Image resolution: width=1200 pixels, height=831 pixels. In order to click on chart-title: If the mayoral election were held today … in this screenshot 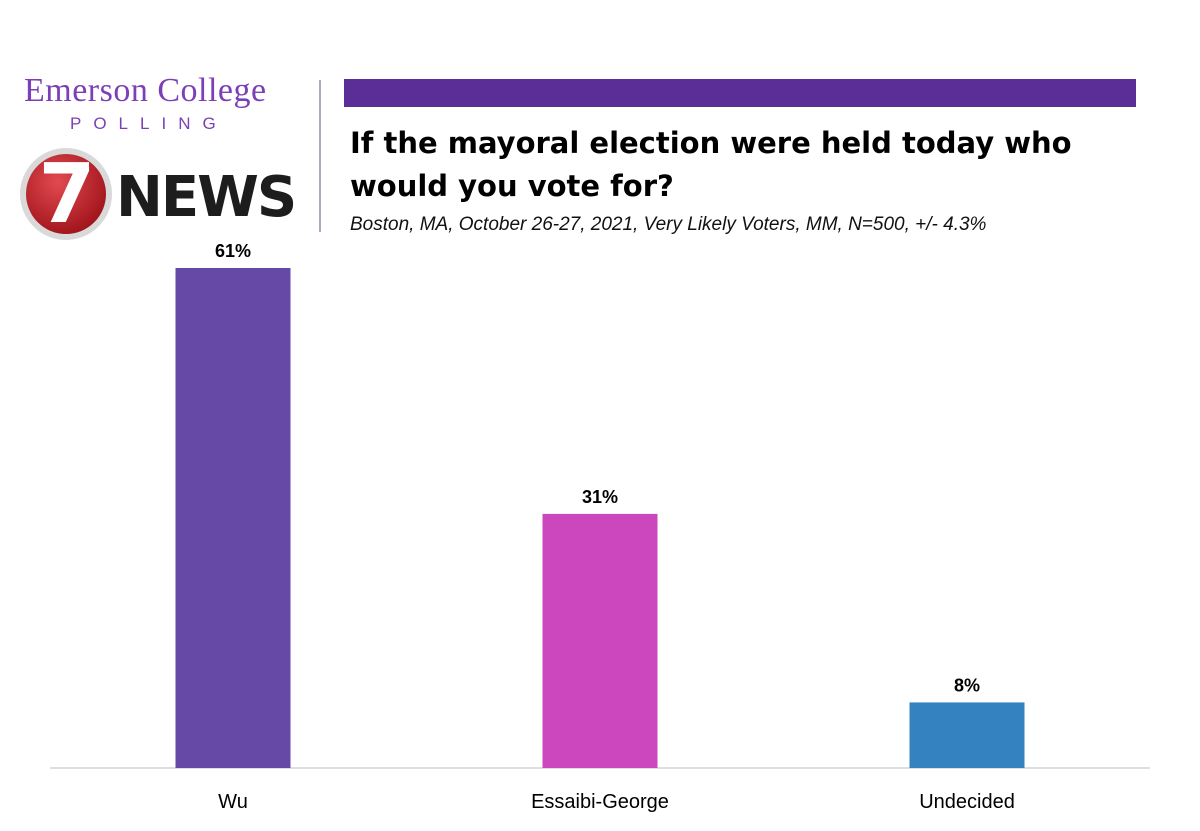, I will do `click(711, 164)`.